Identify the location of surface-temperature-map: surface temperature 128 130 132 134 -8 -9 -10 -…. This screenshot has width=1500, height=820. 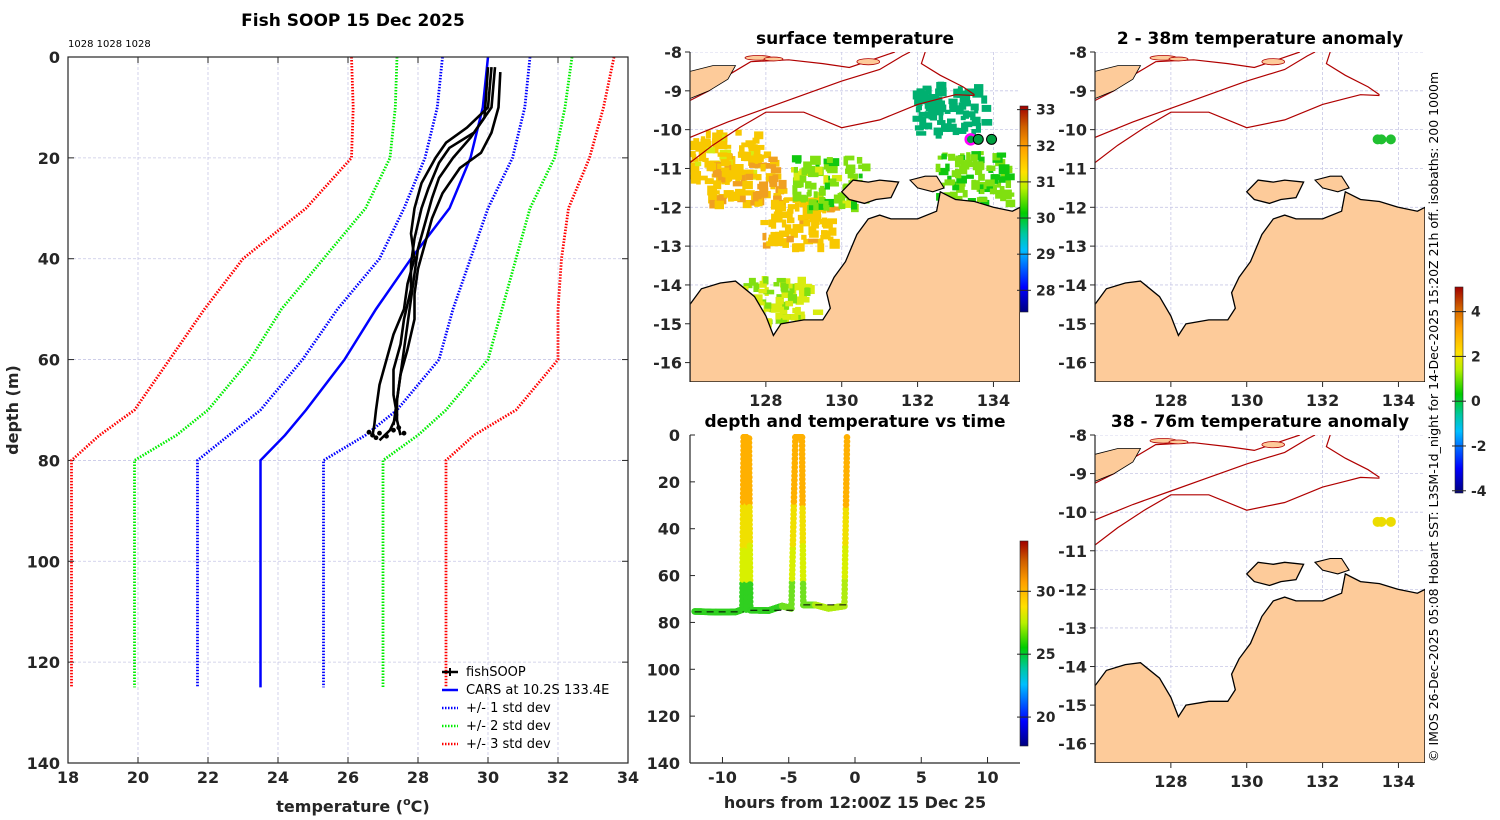
(854, 219).